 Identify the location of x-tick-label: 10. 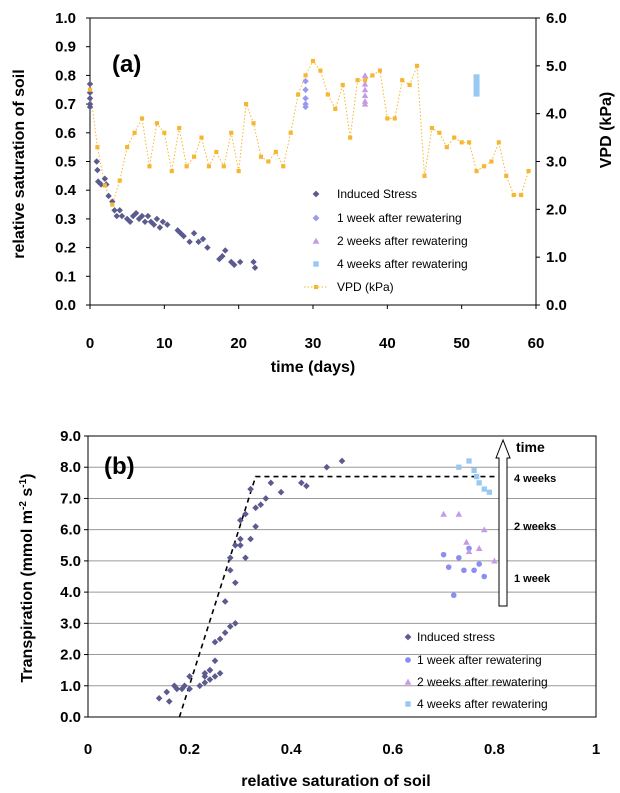
(164, 343).